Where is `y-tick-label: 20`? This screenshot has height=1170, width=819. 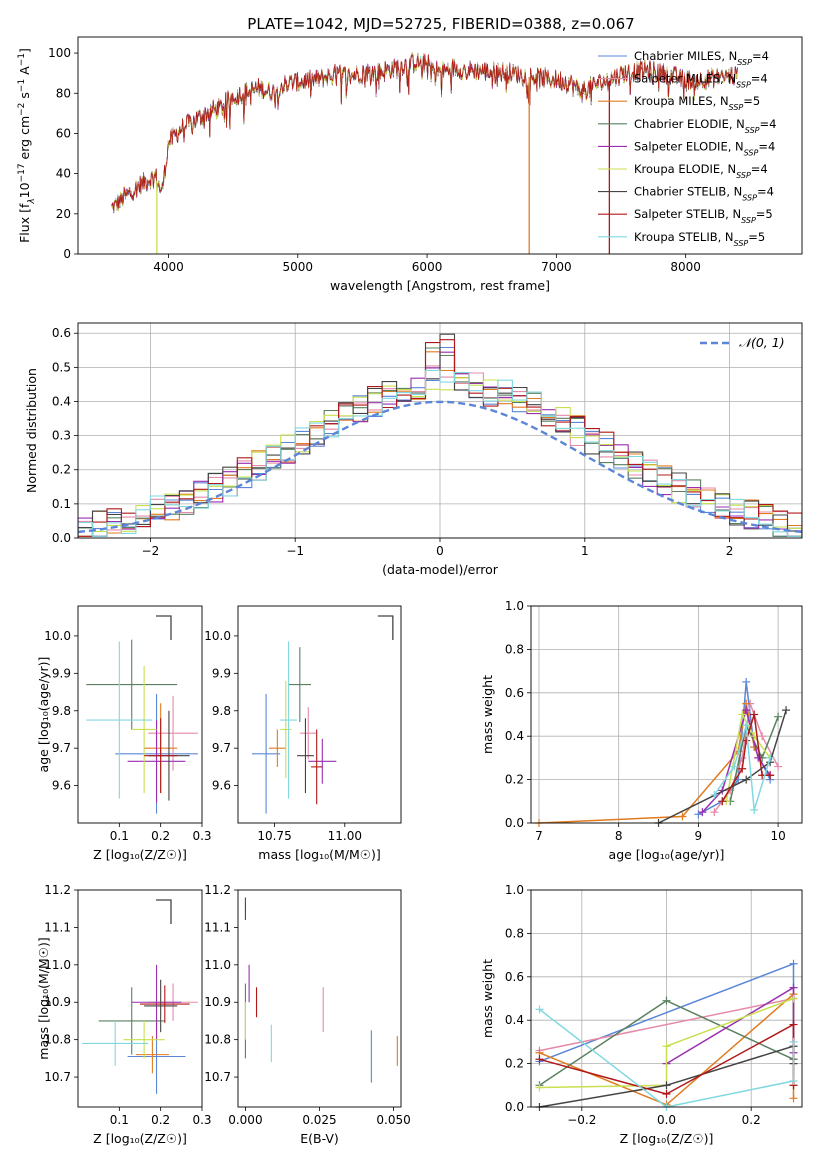
y-tick-label: 20 is located at coordinates (63, 214).